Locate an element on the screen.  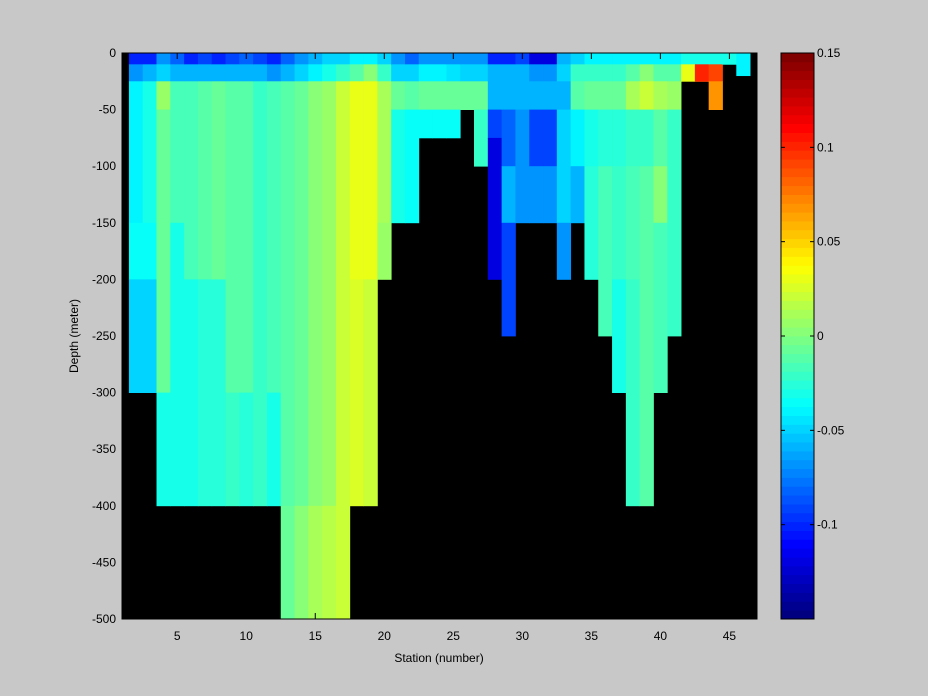
colorbar-swatches is located at coordinates (797, 336).